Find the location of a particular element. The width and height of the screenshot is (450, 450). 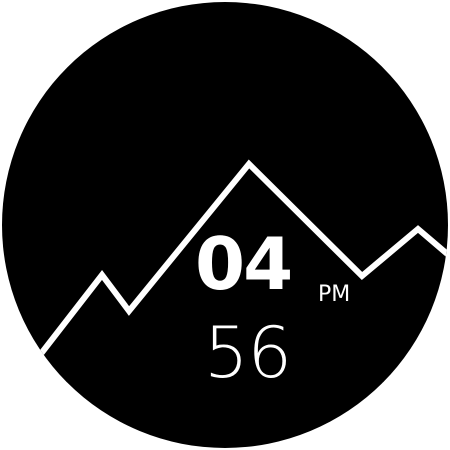

period-indicator: PM is located at coordinates (334, 294).